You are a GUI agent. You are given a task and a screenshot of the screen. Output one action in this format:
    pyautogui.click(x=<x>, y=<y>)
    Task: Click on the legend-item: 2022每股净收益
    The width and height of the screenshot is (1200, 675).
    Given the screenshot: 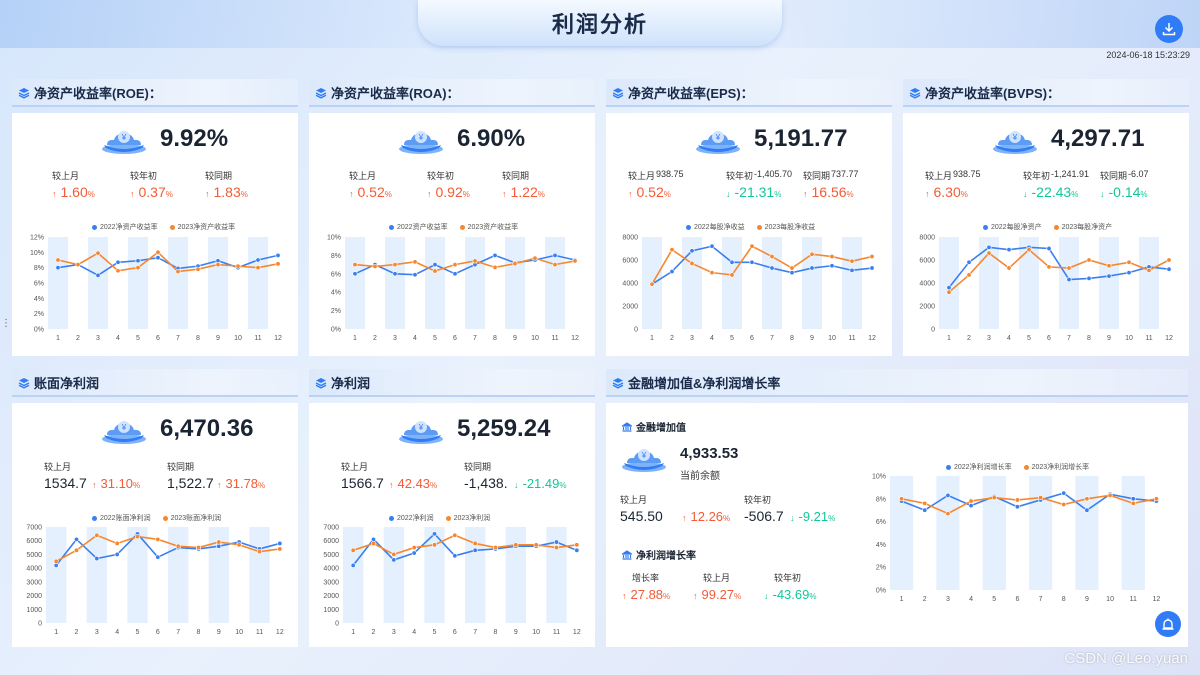 What is the action you would take?
    pyautogui.click(x=715, y=227)
    